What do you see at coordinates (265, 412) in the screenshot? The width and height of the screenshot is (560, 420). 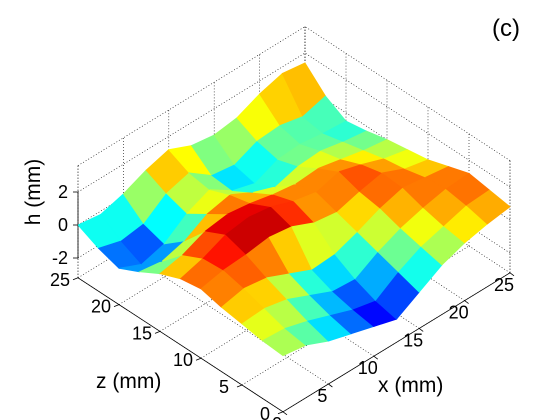 I see `y-tick-label: 0` at bounding box center [265, 412].